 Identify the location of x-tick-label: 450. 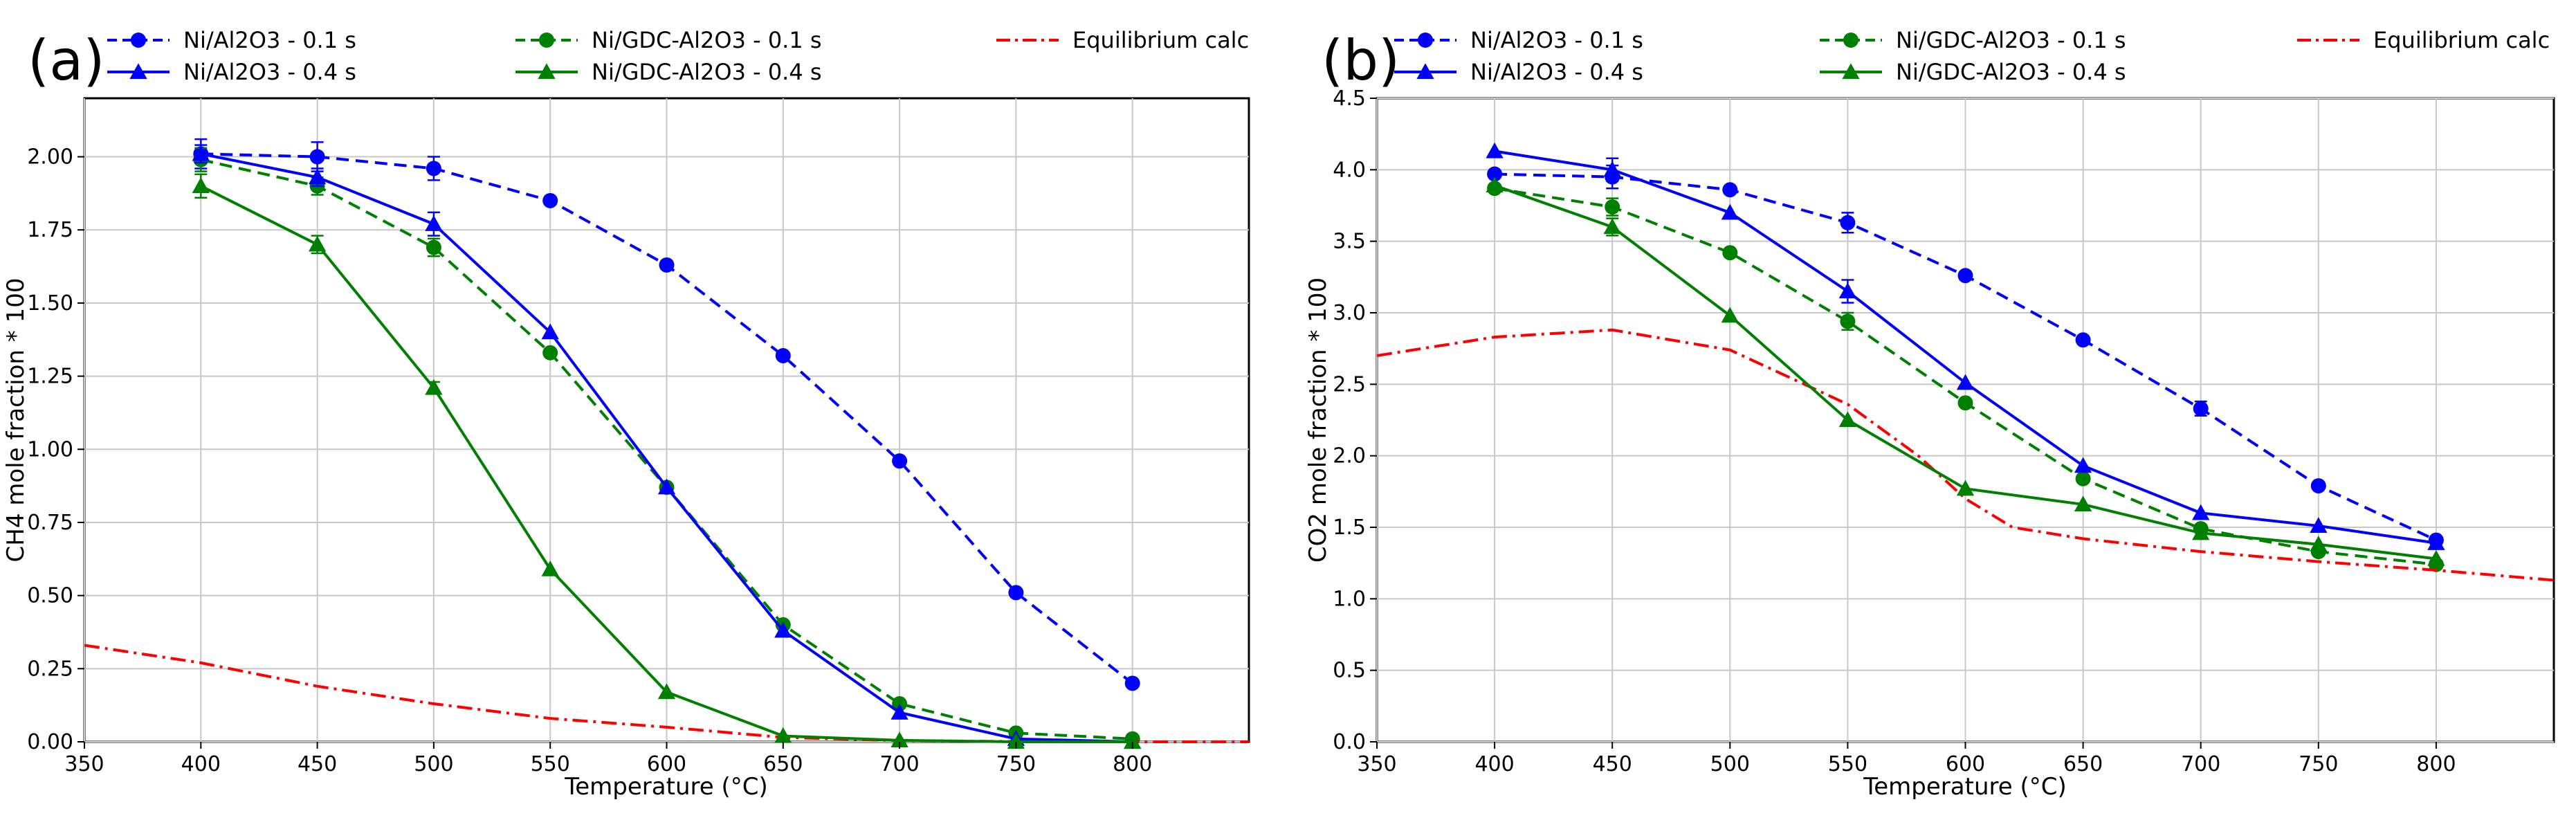
(318, 764).